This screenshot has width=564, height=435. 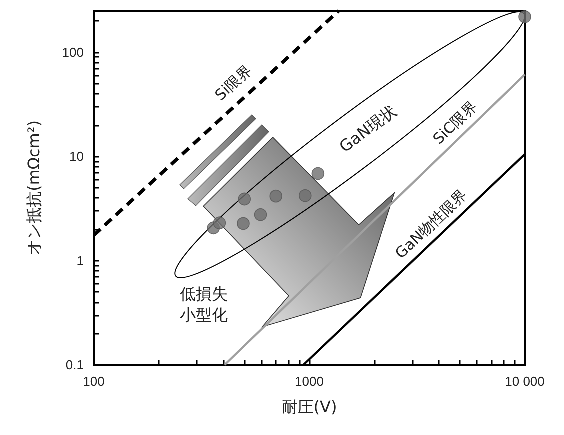 I want to click on y-tick-label: 0.1, so click(x=75, y=365).